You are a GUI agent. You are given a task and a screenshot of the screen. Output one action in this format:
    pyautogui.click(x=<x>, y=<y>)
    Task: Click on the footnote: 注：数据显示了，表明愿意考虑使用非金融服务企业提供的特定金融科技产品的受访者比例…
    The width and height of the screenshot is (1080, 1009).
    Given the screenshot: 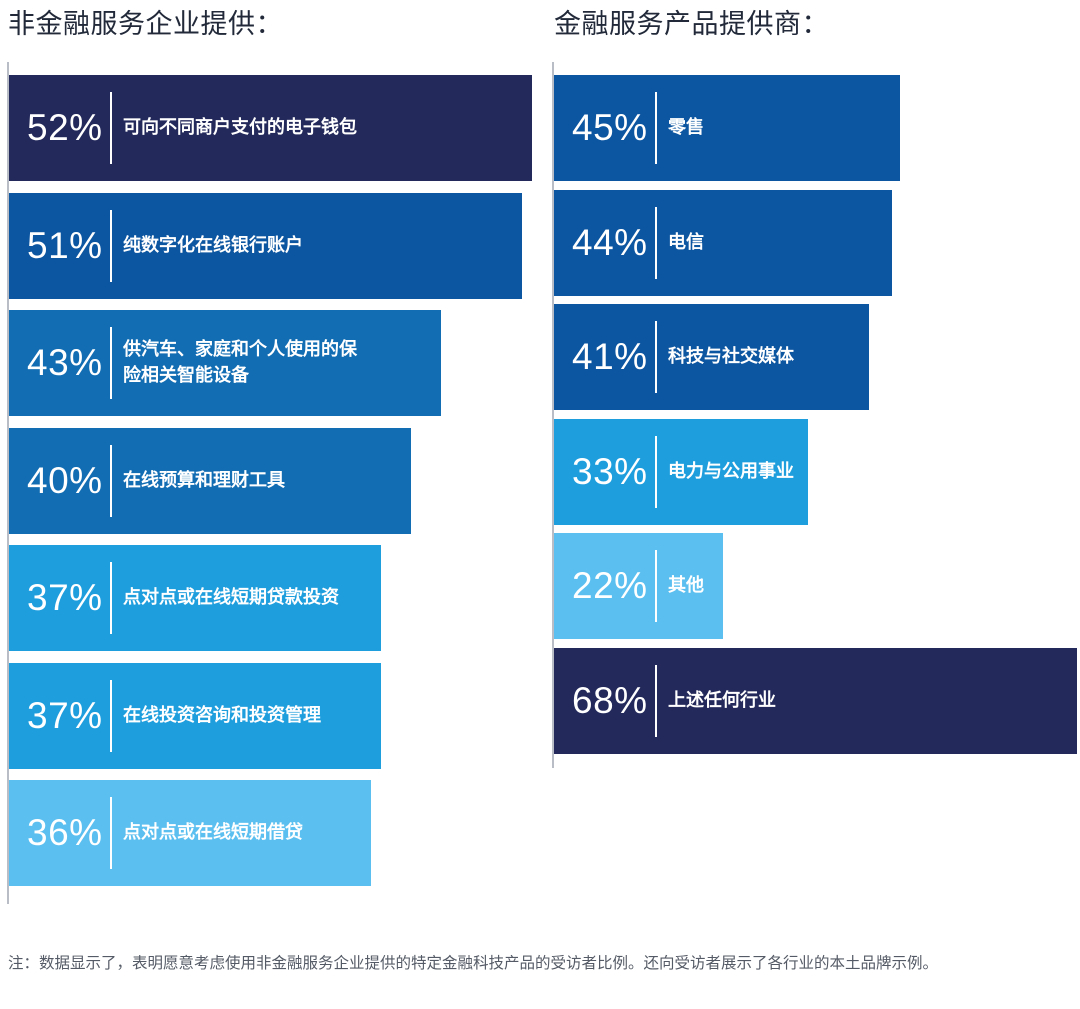 What is the action you would take?
    pyautogui.click(x=473, y=963)
    